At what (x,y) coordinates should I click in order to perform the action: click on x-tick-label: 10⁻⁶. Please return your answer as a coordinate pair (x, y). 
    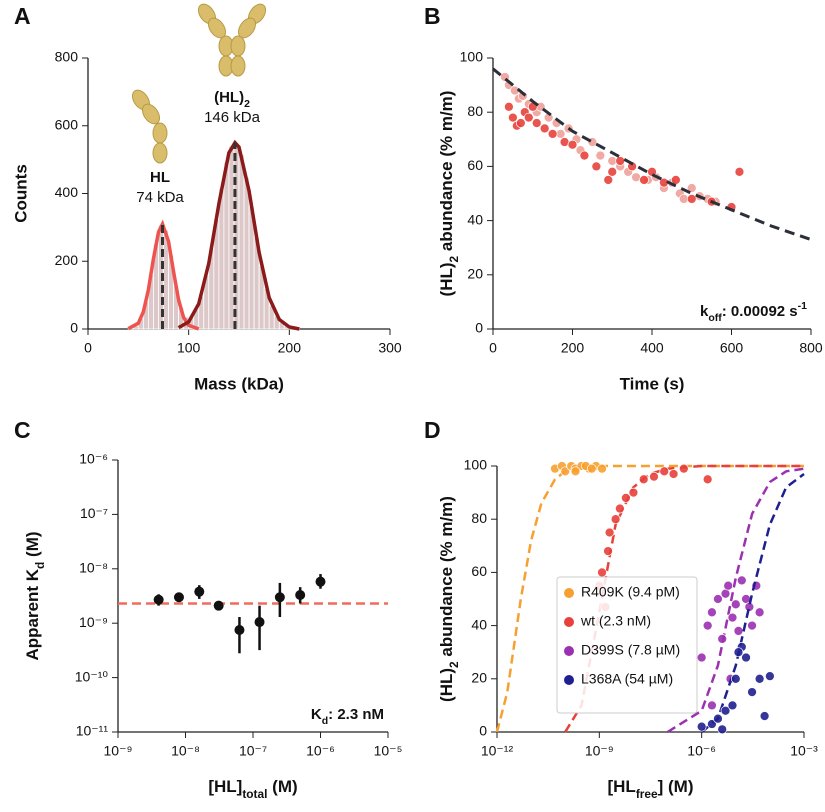
    Looking at the image, I should click on (701, 751).